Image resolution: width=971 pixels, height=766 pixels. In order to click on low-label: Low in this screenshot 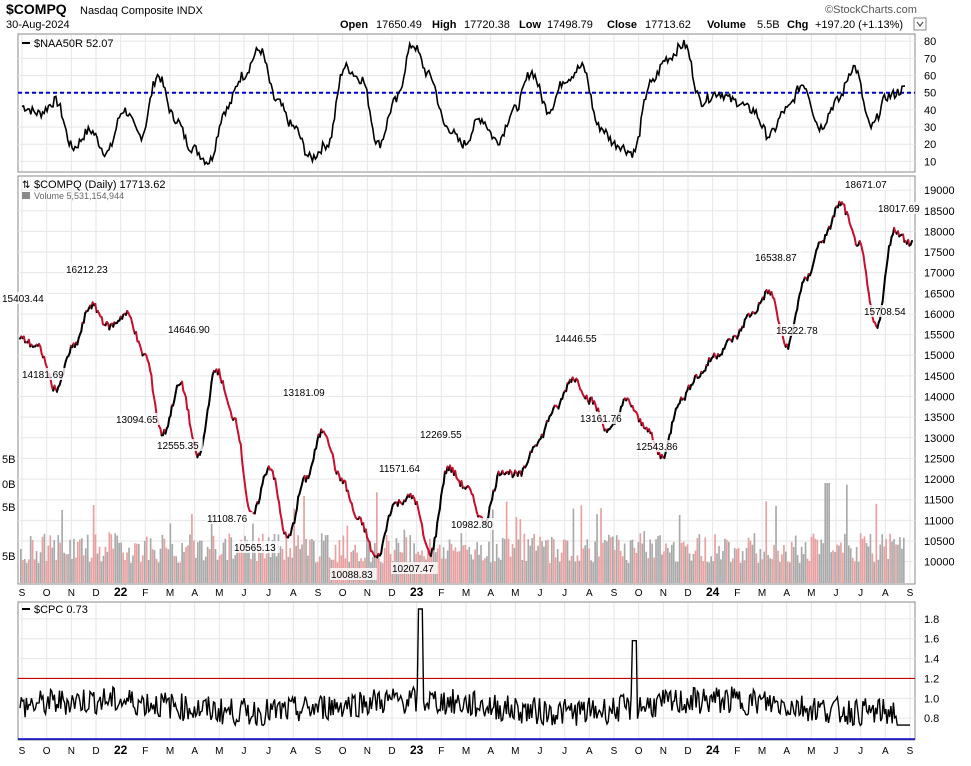, I will do `click(530, 25)`.